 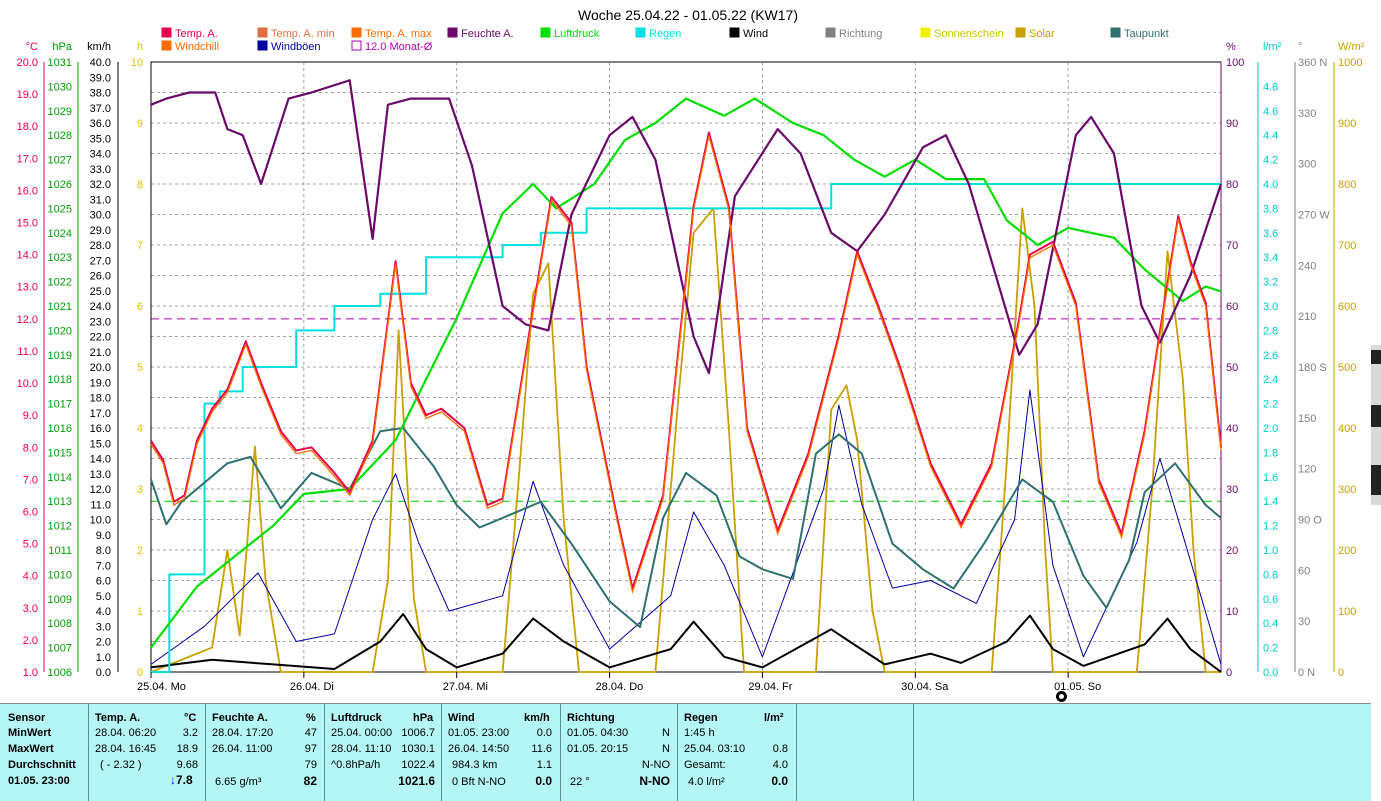 I want to click on wind-axis-tick: 26.0, so click(x=100, y=277).